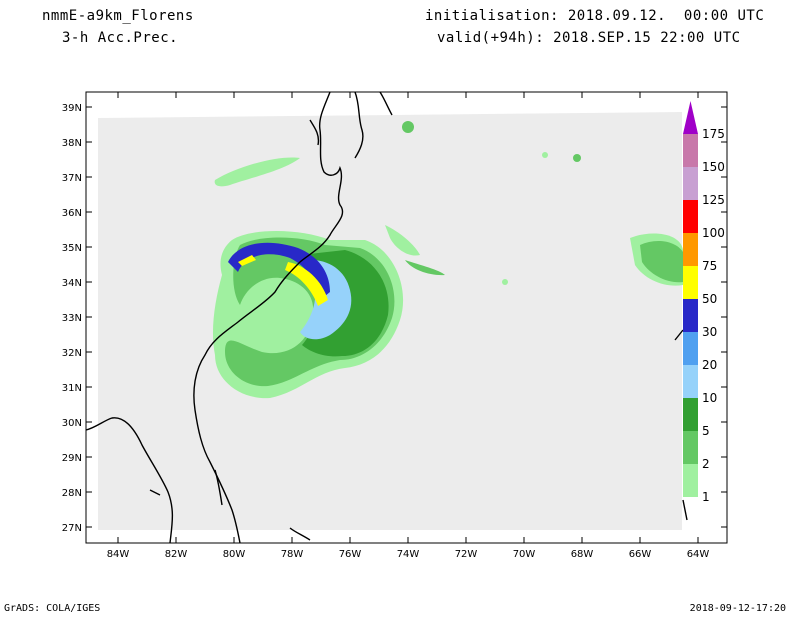 The height and width of the screenshot is (618, 800). I want to click on colorbar-label: 5, so click(706, 431).